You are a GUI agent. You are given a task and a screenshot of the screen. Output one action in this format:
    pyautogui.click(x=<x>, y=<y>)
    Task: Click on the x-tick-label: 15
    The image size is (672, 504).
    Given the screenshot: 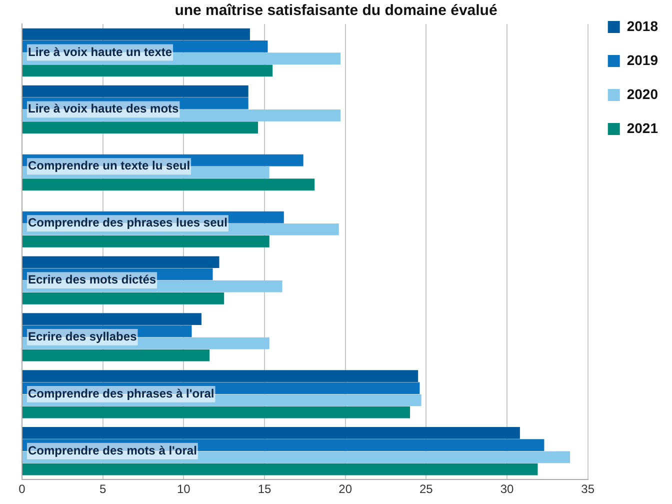 What is the action you would take?
    pyautogui.click(x=265, y=489)
    